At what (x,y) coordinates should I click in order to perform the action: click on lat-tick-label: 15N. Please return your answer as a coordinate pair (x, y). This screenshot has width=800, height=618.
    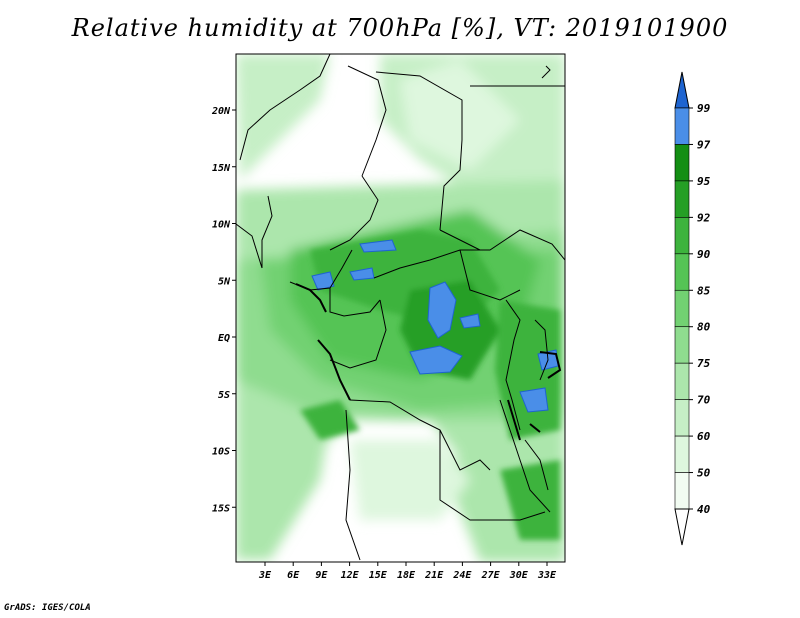
    Looking at the image, I should click on (221, 168).